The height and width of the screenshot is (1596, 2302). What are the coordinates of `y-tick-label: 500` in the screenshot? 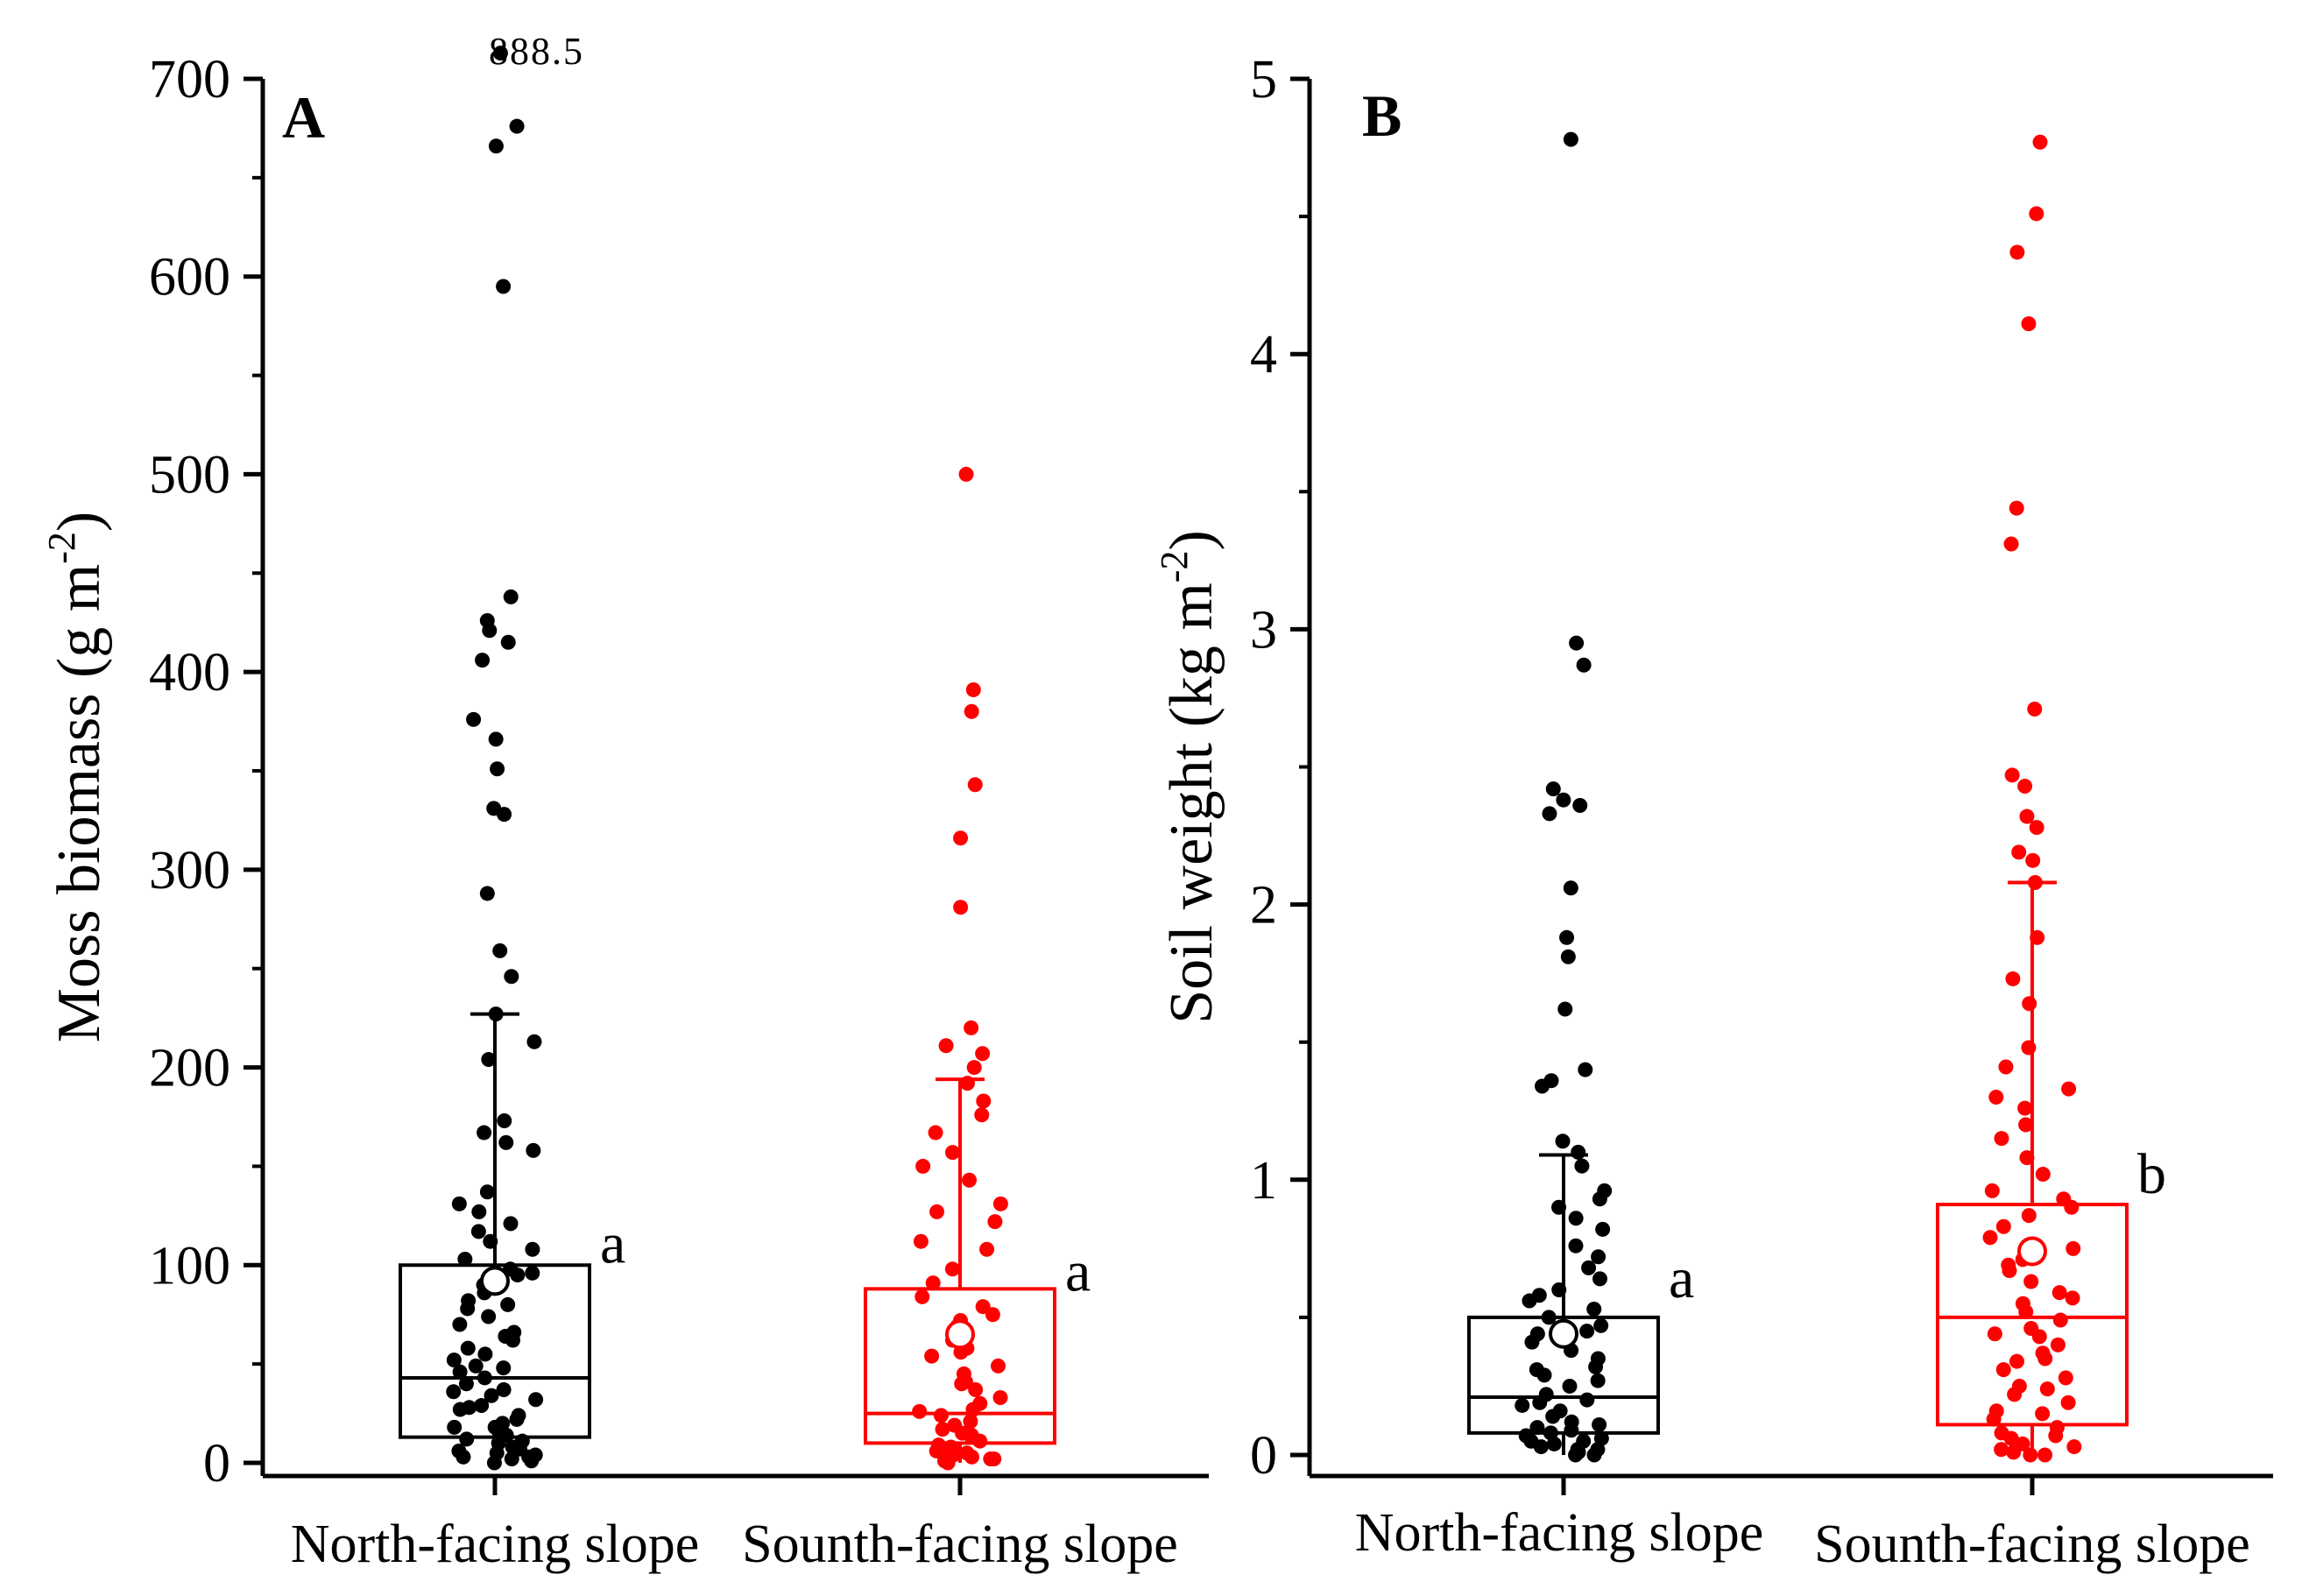 It's located at (189, 475).